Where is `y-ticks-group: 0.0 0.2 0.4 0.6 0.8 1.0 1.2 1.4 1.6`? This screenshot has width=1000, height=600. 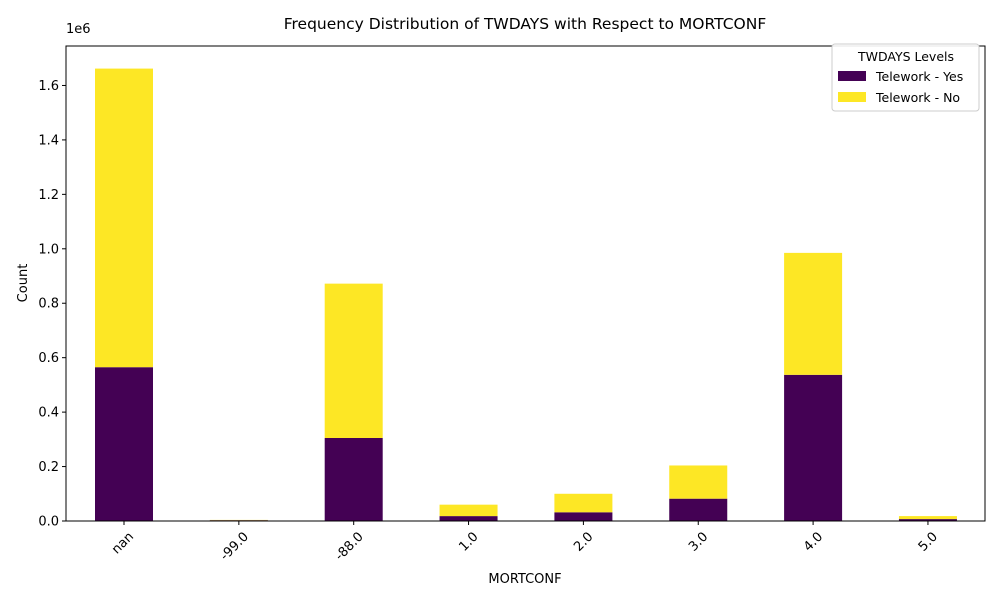
y-ticks-group: 0.0 0.2 0.4 0.6 0.8 1.0 1.2 1.4 1.6 is located at coordinates (52, 304).